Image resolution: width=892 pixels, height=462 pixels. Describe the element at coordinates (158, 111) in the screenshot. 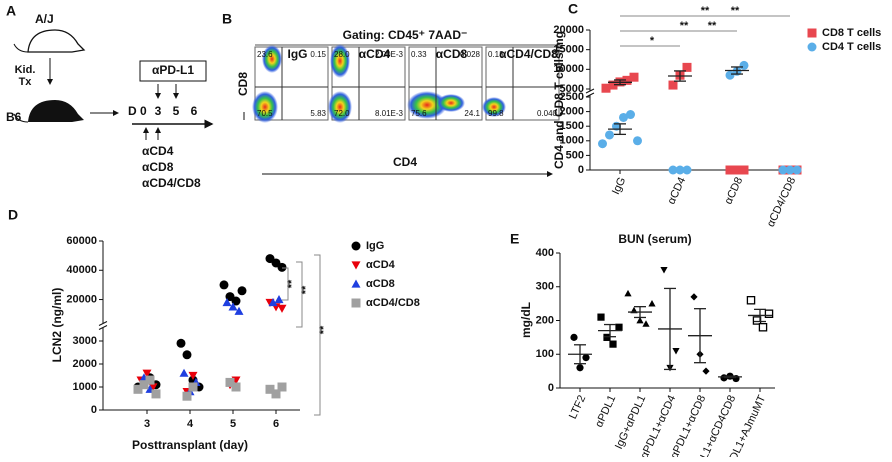

I see `timeline-label: 3` at that location.